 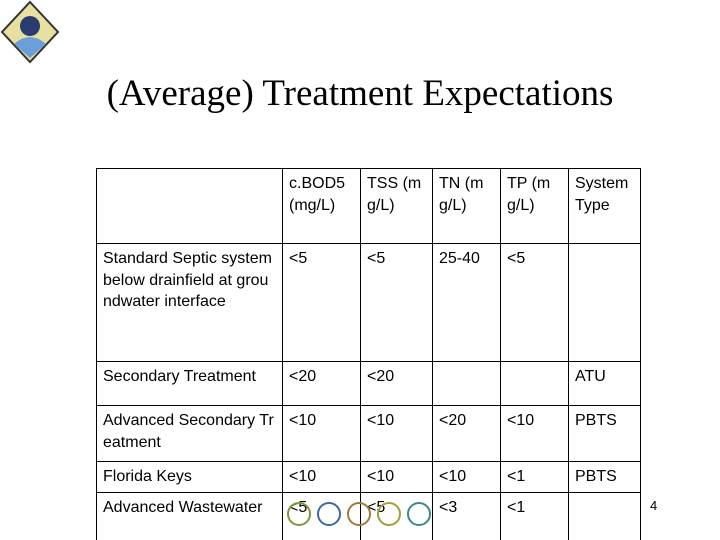 I want to click on table-cell: ATU, so click(x=604, y=383).